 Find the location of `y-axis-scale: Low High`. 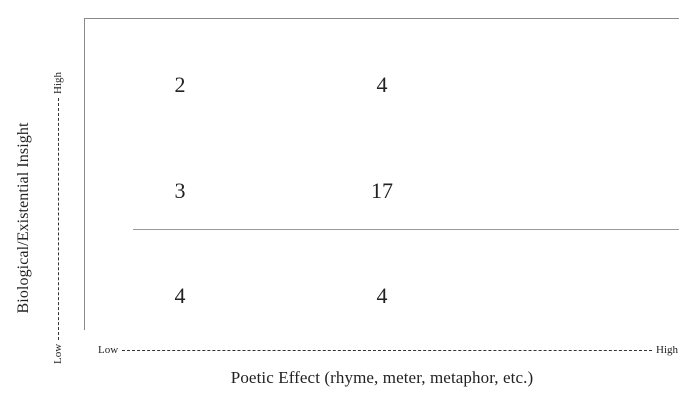

y-axis-scale: Low High is located at coordinates (58, 218).